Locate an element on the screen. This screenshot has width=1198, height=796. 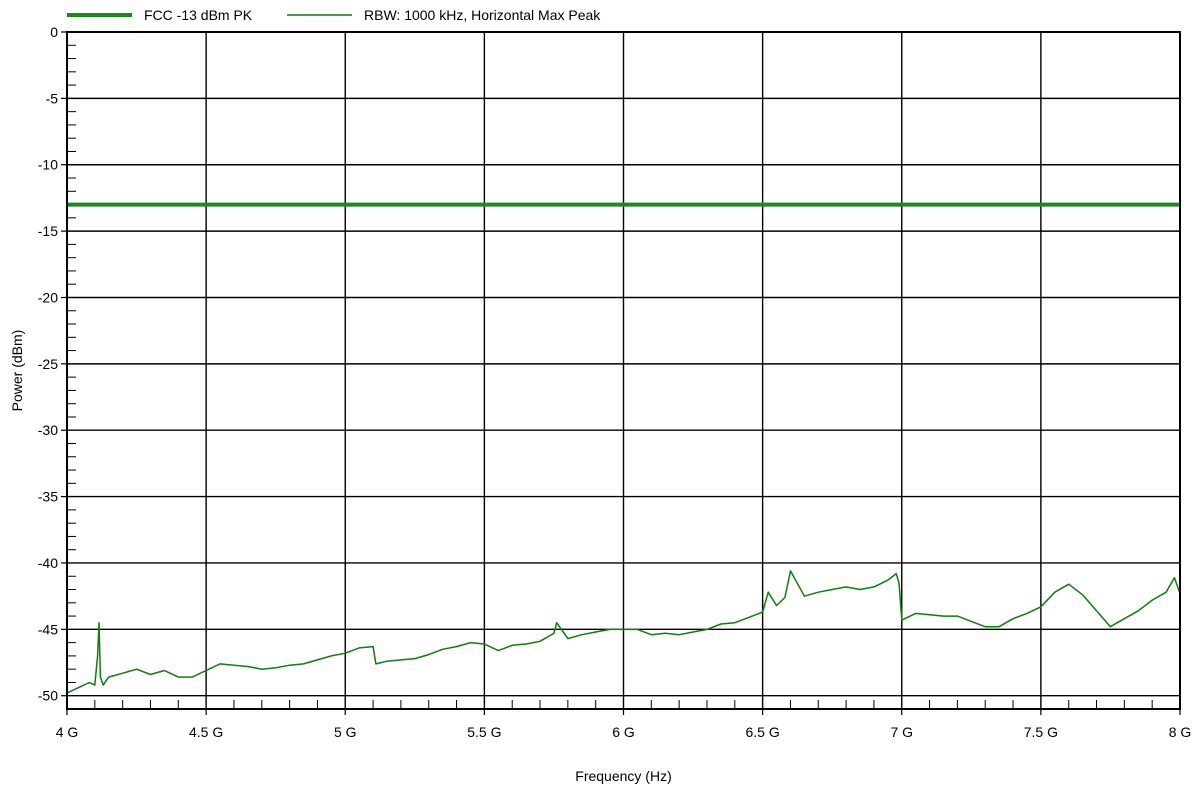
x-tick-label: 8 G is located at coordinates (1180, 732).